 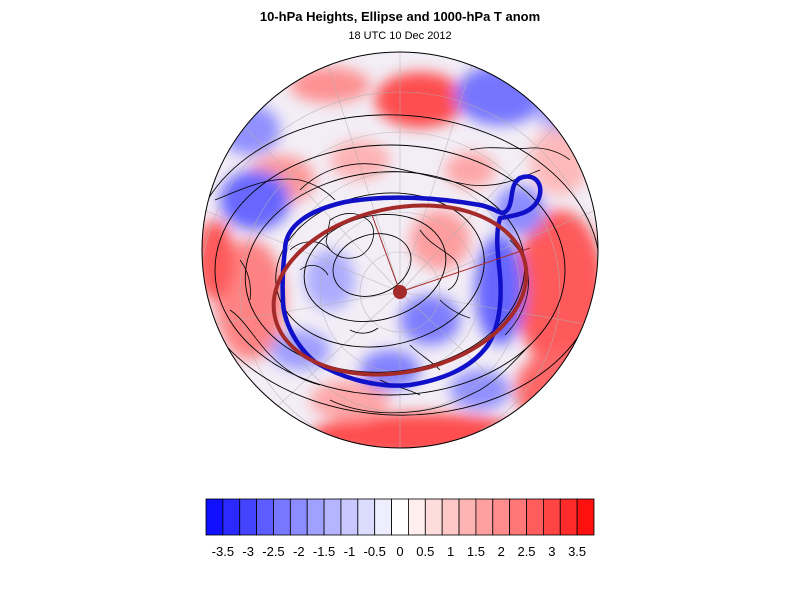 What do you see at coordinates (248, 551) in the screenshot?
I see `colorbar-tick-label: -3` at bounding box center [248, 551].